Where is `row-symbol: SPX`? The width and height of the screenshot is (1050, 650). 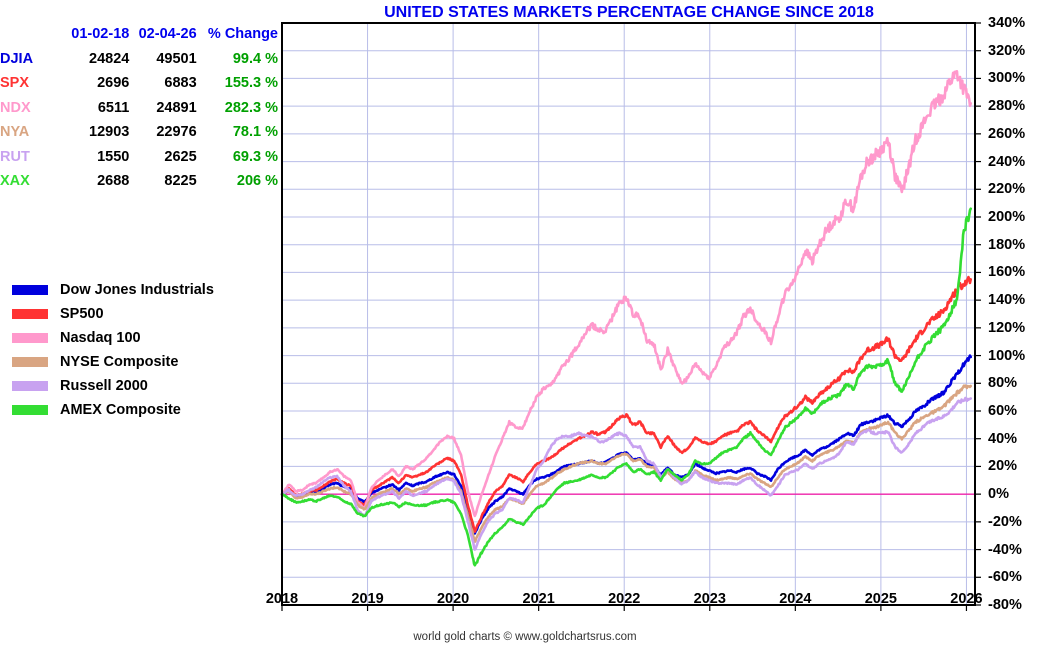
row-symbol: SPX is located at coordinates (15, 83).